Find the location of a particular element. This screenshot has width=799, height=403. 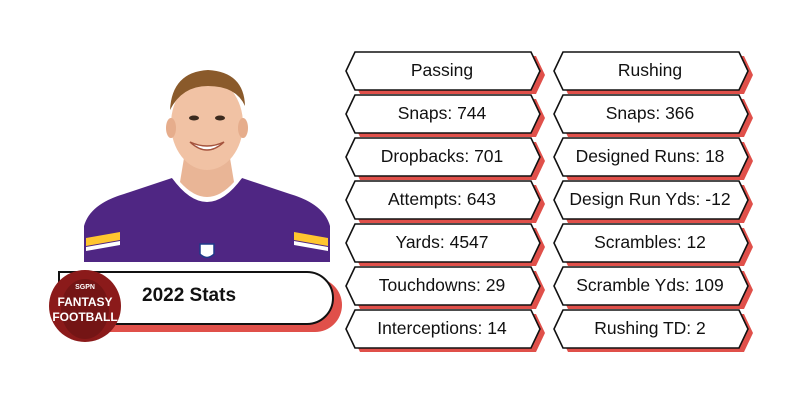

stat-label: Design Run Yds: -12 is located at coordinates (650, 198).